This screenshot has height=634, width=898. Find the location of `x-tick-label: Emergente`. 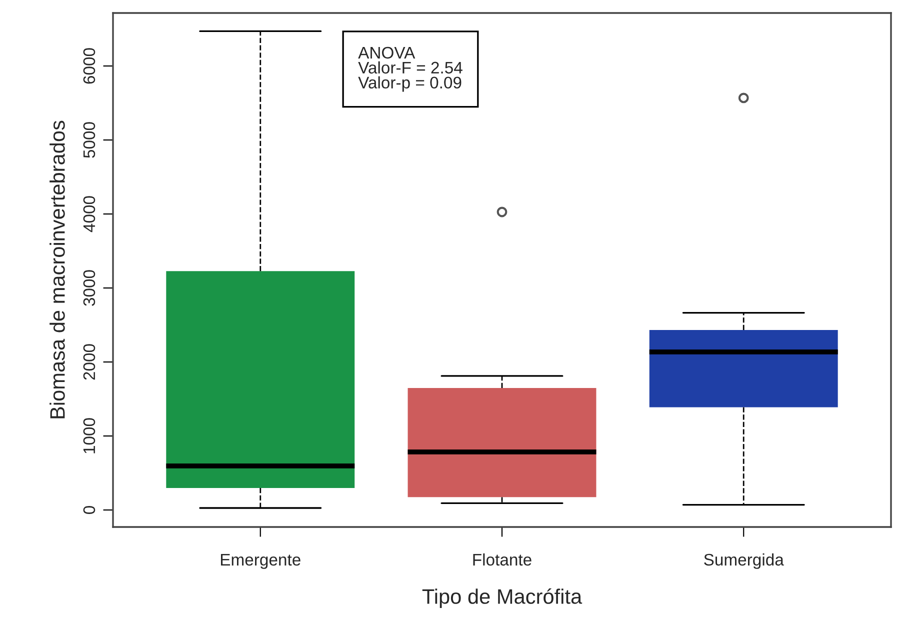

x-tick-label: Emergente is located at coordinates (260, 561).